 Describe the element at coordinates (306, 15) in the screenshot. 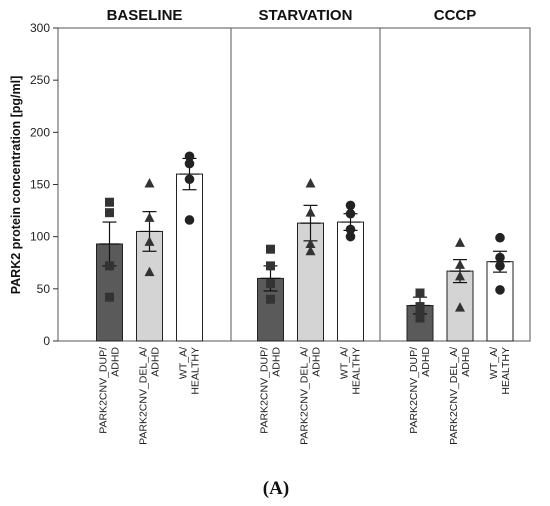

I see `panel-title: STARVATION` at that location.